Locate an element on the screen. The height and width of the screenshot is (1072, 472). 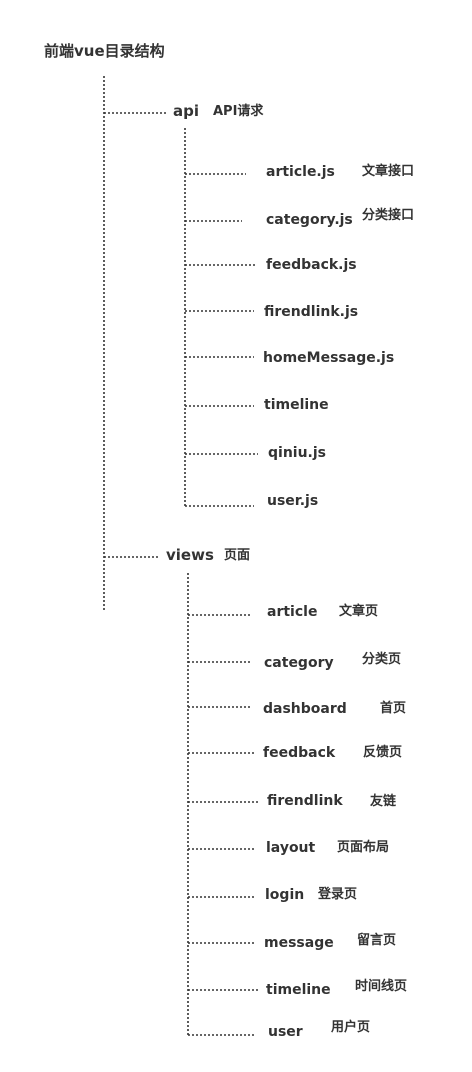
views-folder-item-desc: 登录页 is located at coordinates (338, 894).